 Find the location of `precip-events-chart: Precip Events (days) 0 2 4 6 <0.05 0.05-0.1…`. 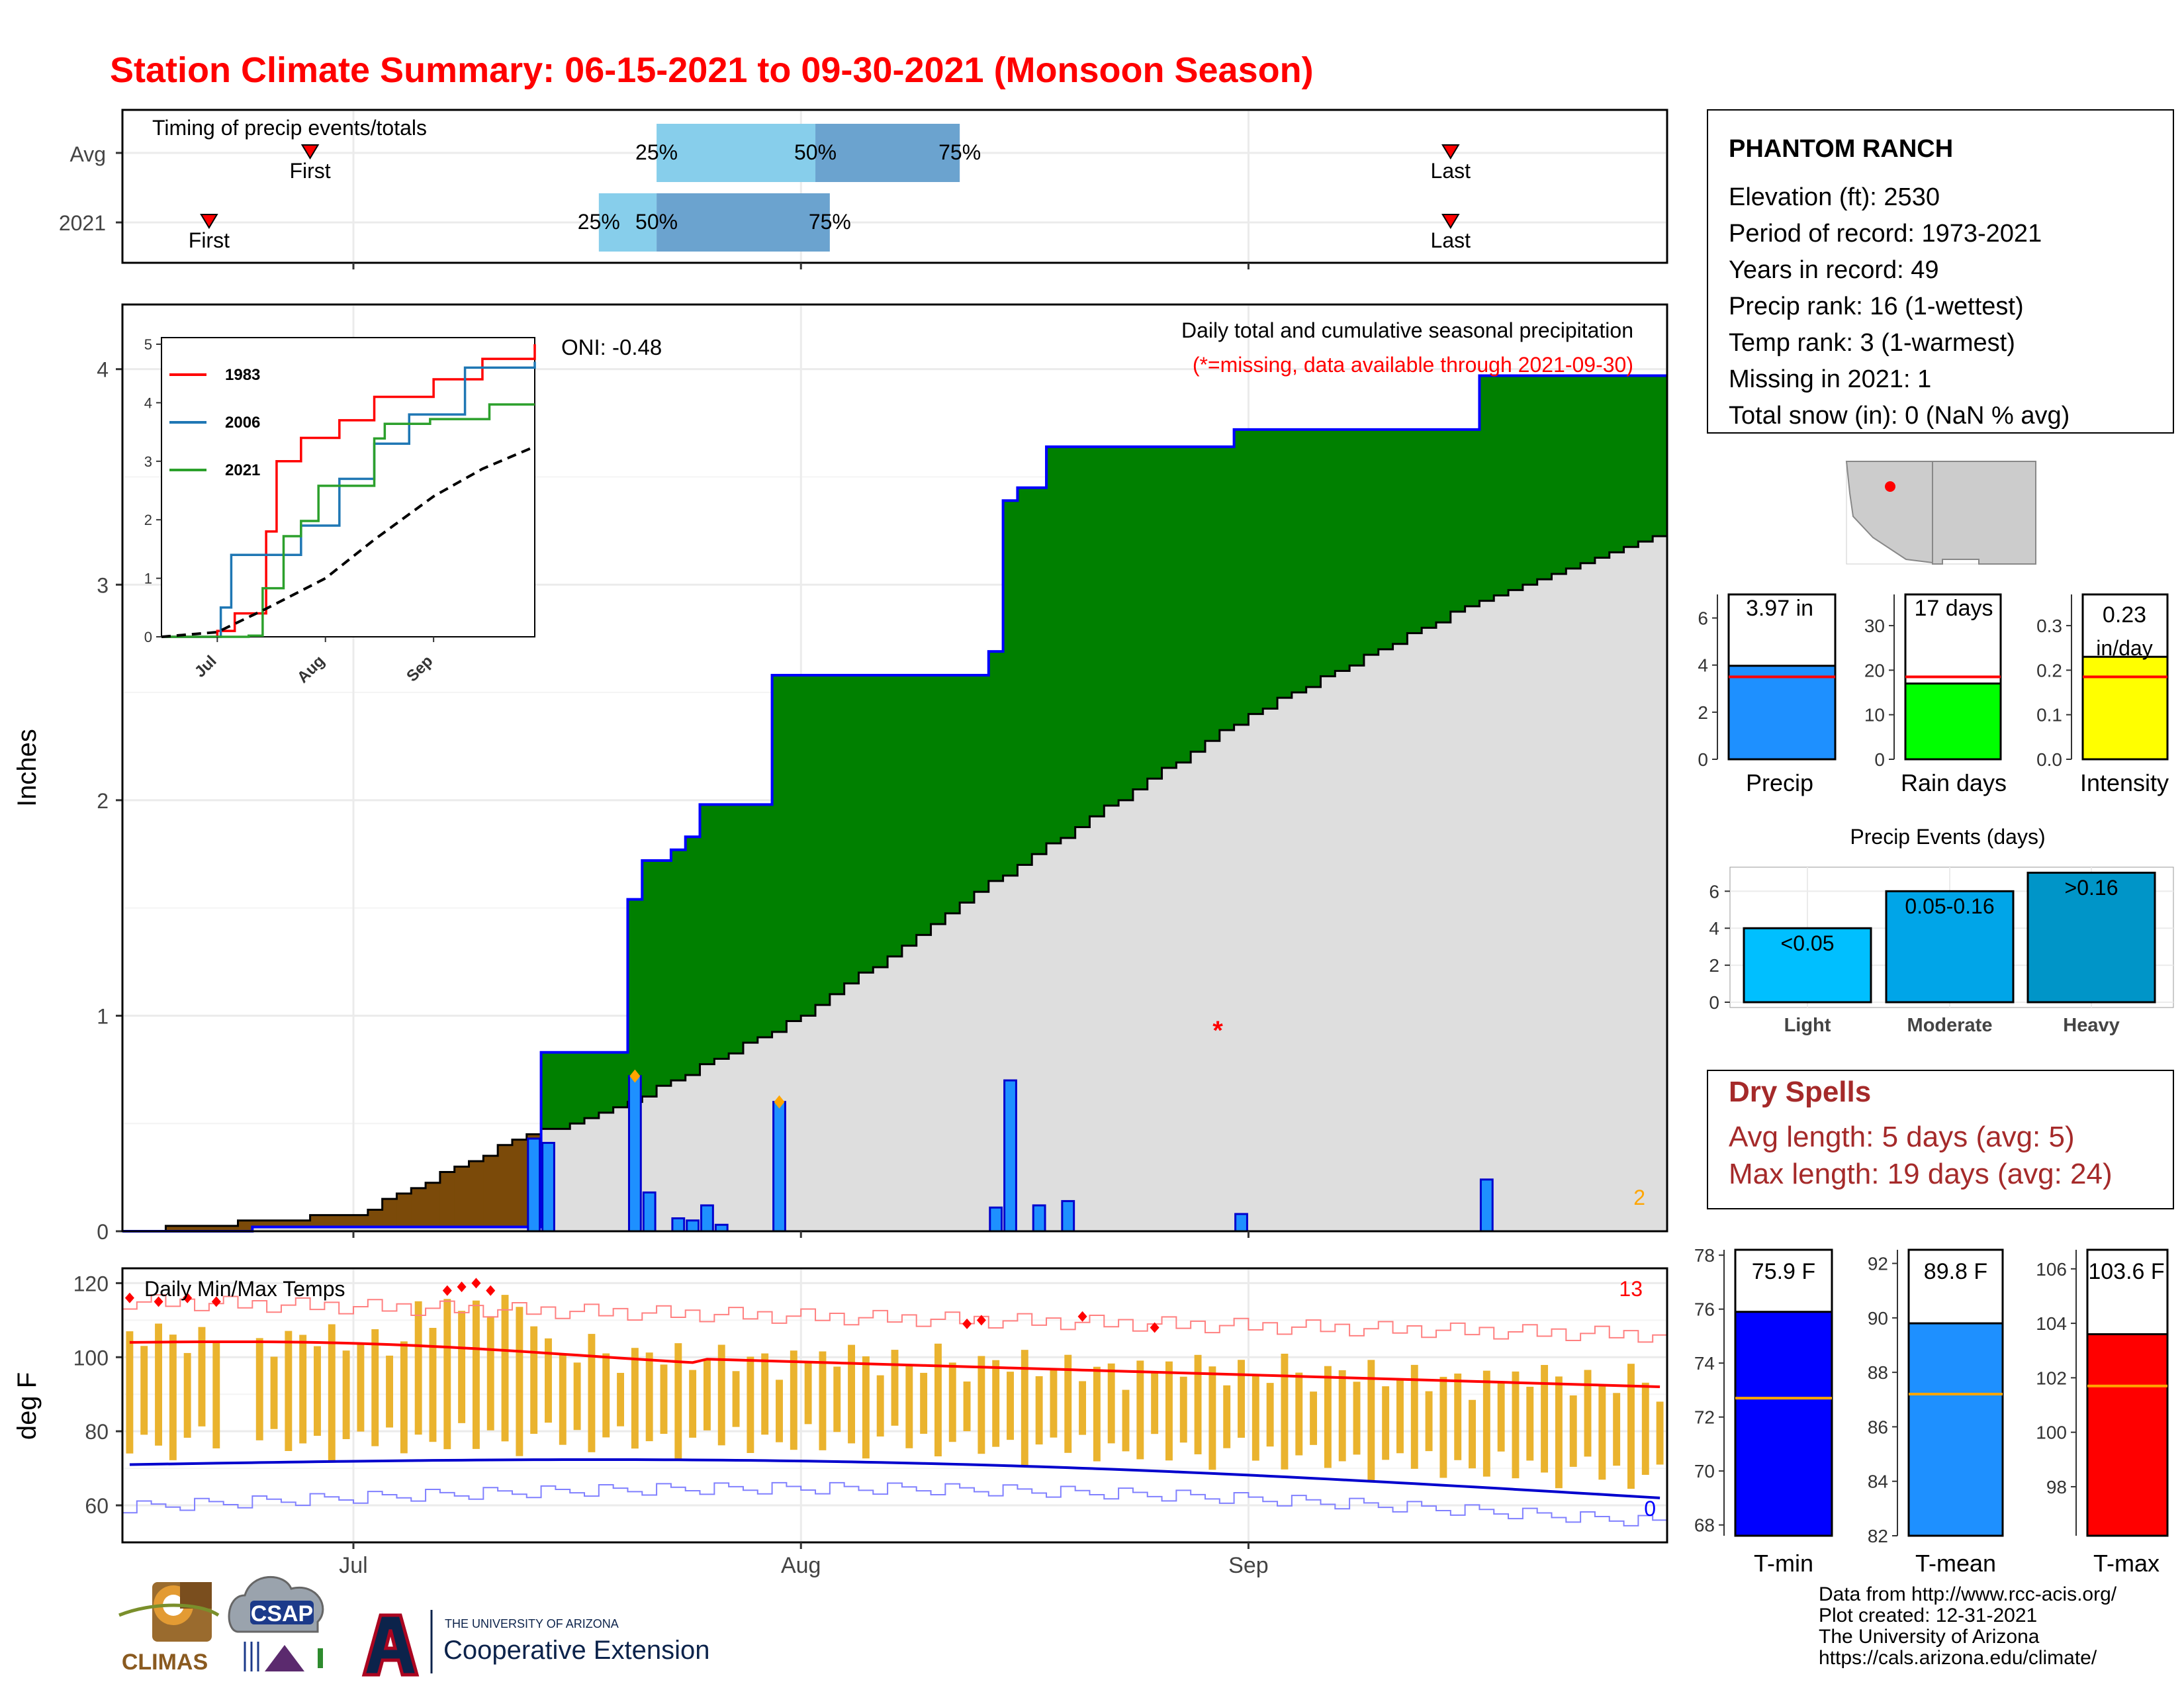

precip-events-chart: Precip Events (days) 0 2 4 6 <0.05 0.05-0.1… is located at coordinates (1942, 930).